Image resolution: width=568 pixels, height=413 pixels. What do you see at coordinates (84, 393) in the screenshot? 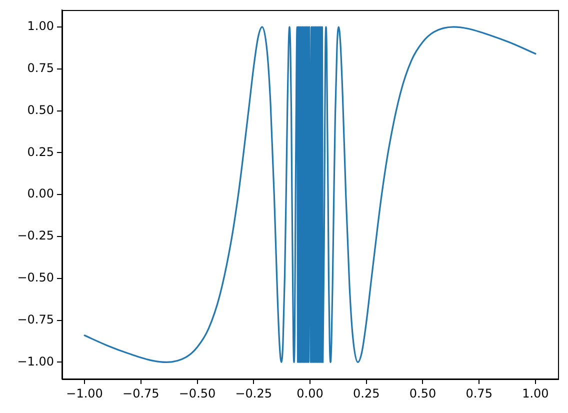
I see `x-tick-label: −1.00` at bounding box center [84, 393].